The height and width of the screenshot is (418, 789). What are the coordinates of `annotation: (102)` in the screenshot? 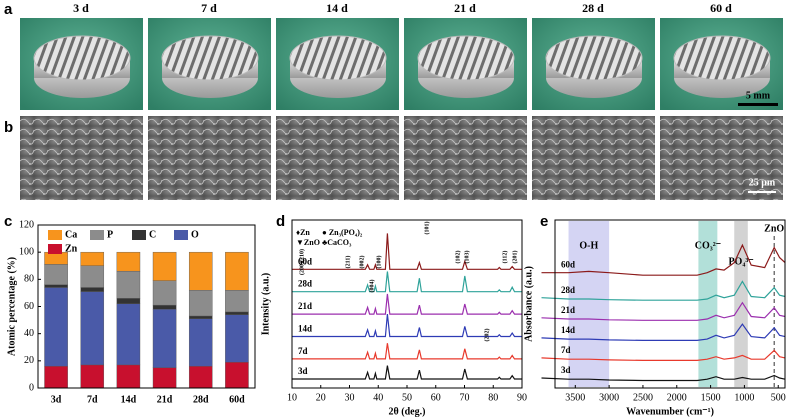 It's located at (457, 257).